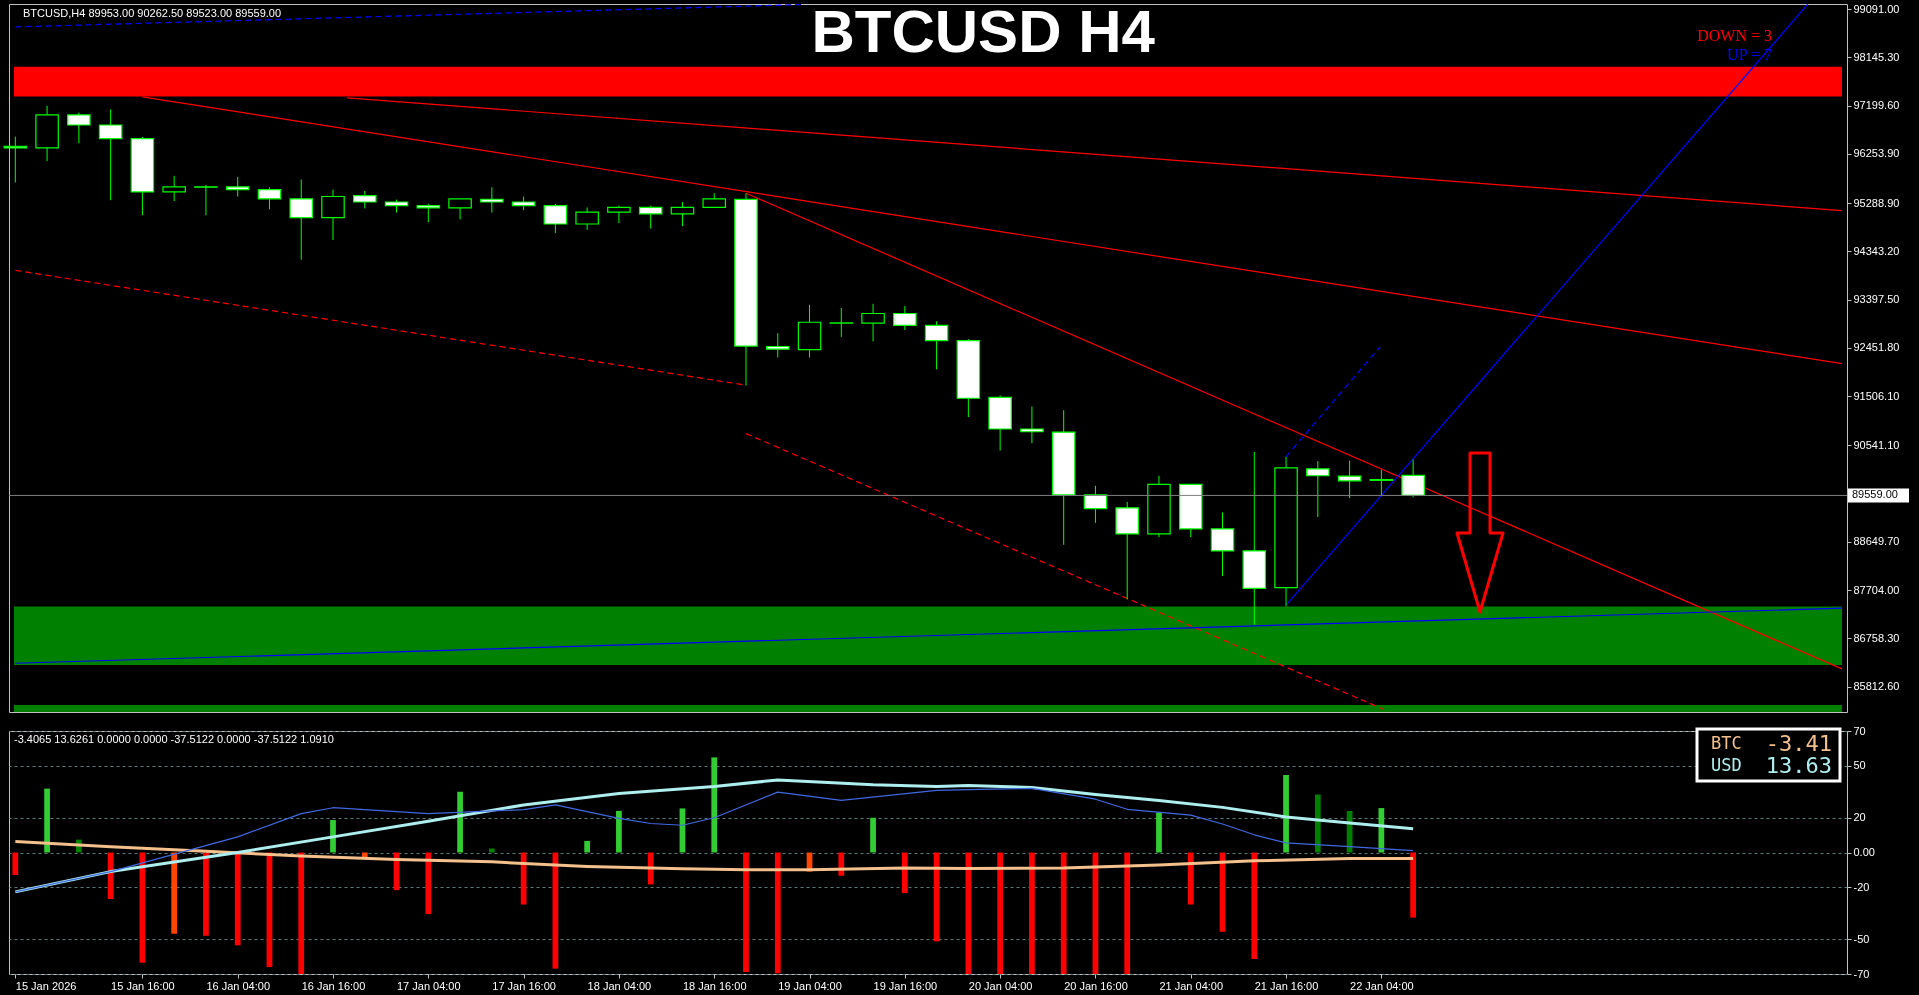  Describe the element at coordinates (1876, 202) in the screenshot. I see `y-tick-label: 95288.90` at that location.